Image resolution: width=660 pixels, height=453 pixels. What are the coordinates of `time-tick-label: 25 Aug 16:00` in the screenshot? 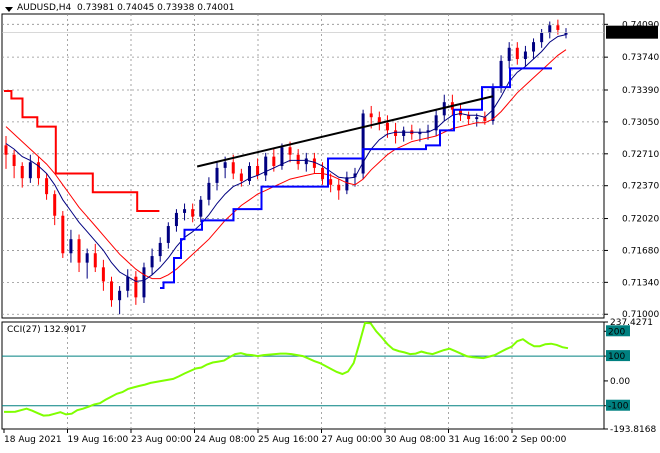 It's located at (288, 440).